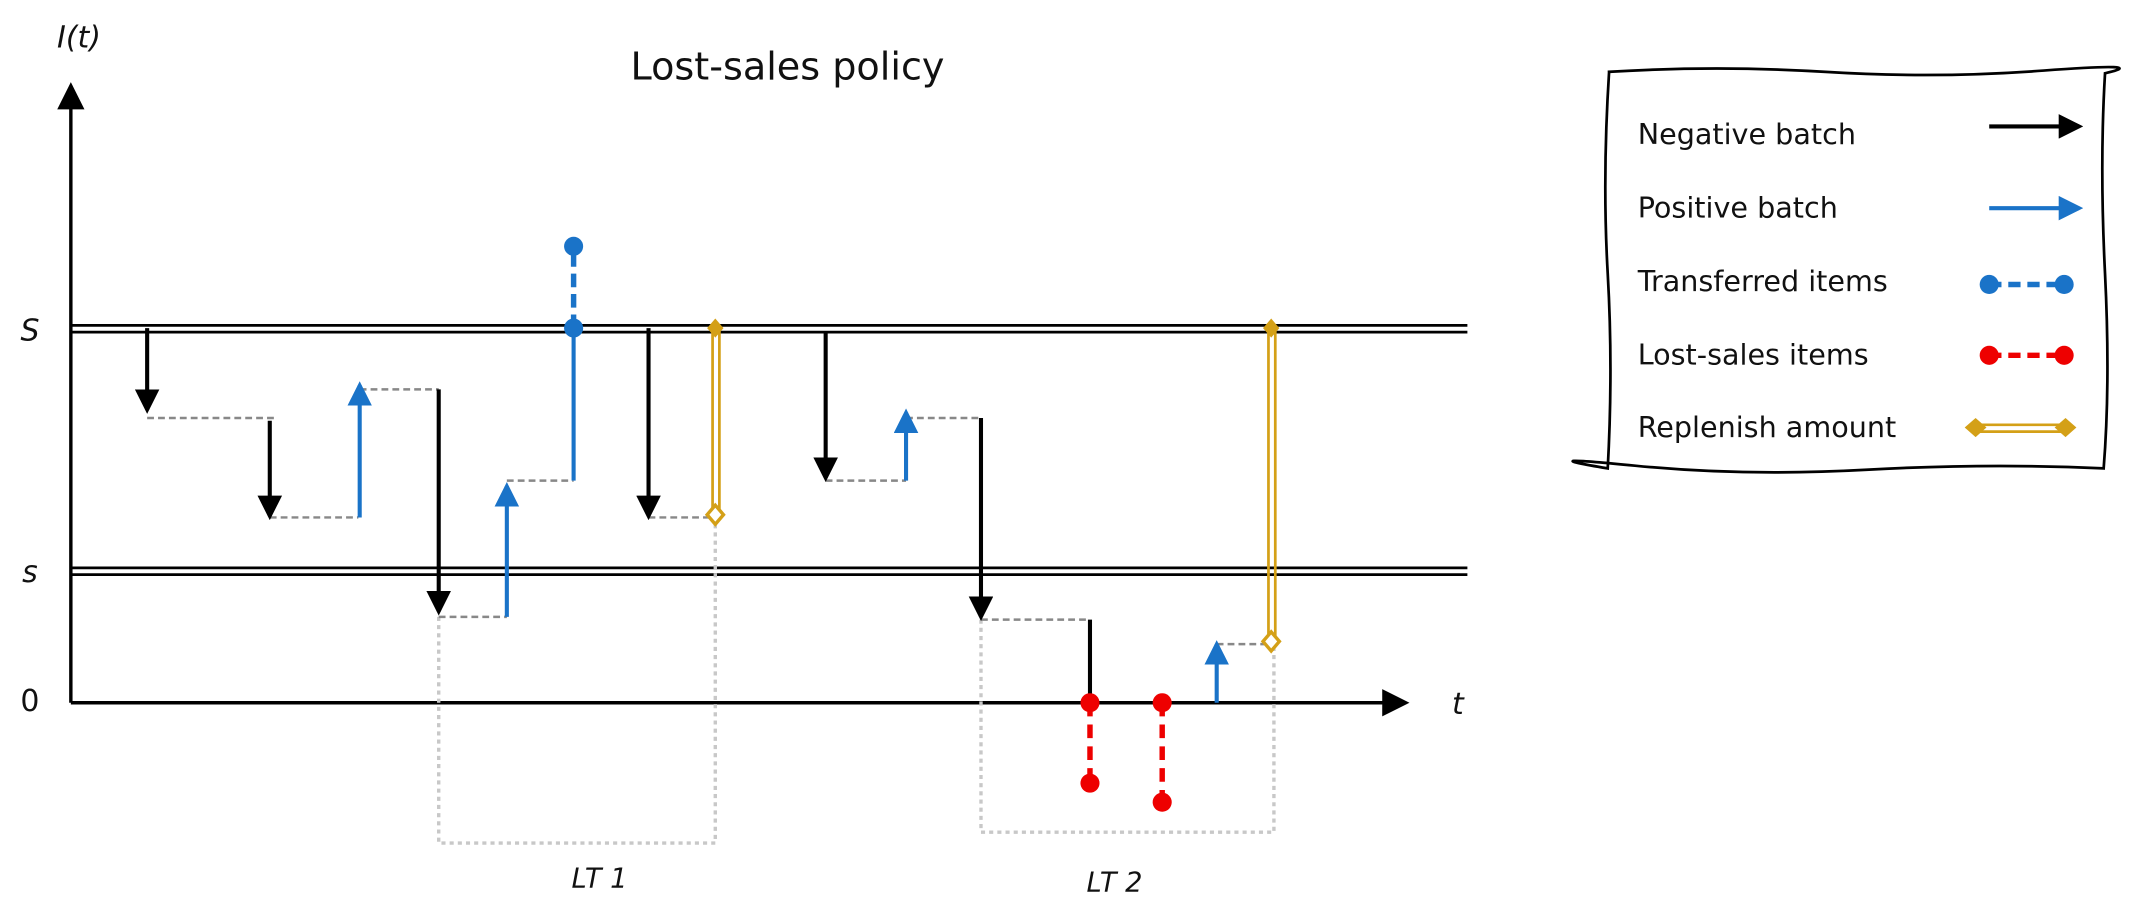 Image resolution: width=2135 pixels, height=915 pixels. What do you see at coordinates (600, 878) in the screenshot?
I see `lead-time-label: LT 1` at bounding box center [600, 878].